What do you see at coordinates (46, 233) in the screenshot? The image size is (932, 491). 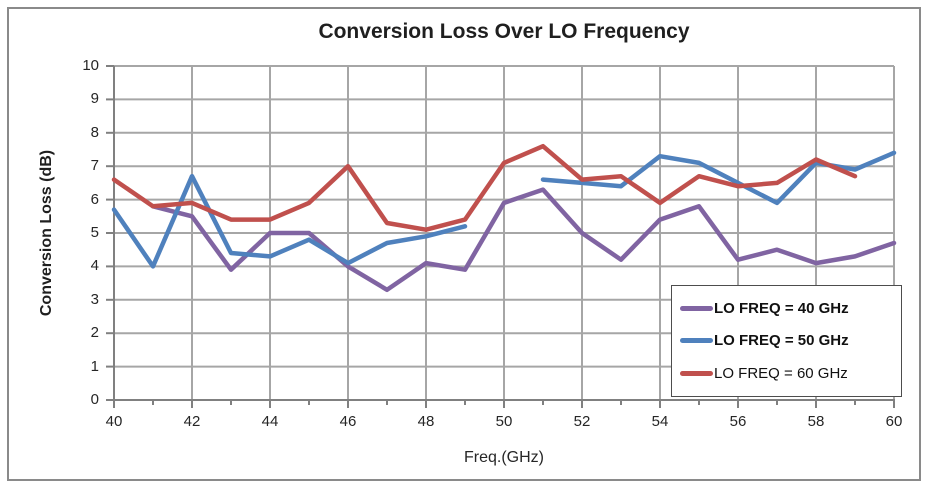 I see `y-axis-title: Conversion Loss (dB)` at bounding box center [46, 233].